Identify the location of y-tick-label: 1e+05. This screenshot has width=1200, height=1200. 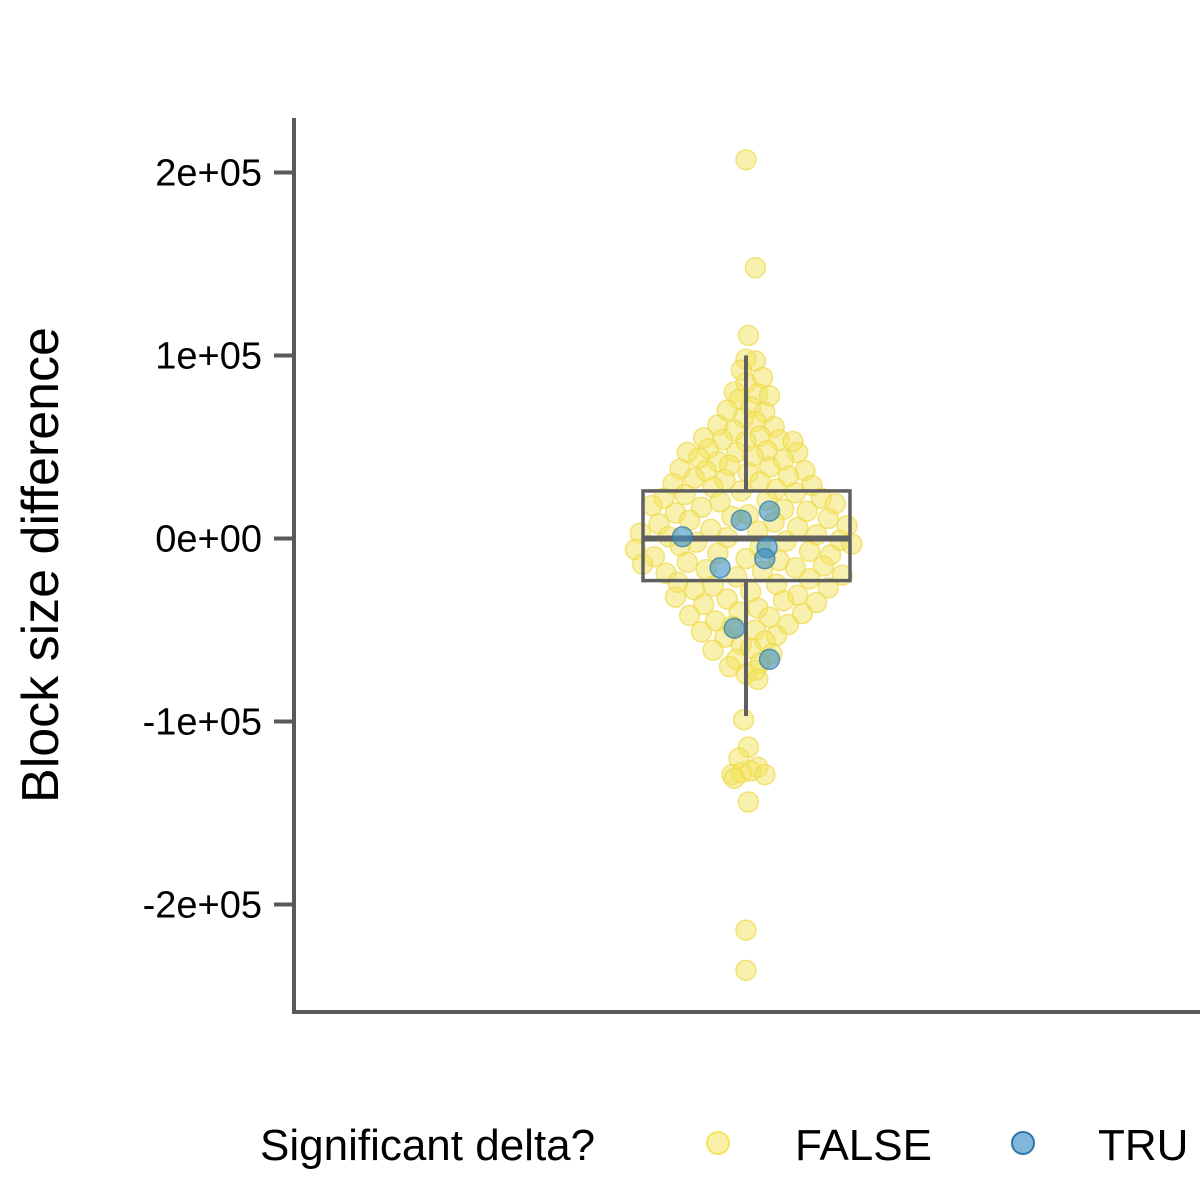
(208, 357).